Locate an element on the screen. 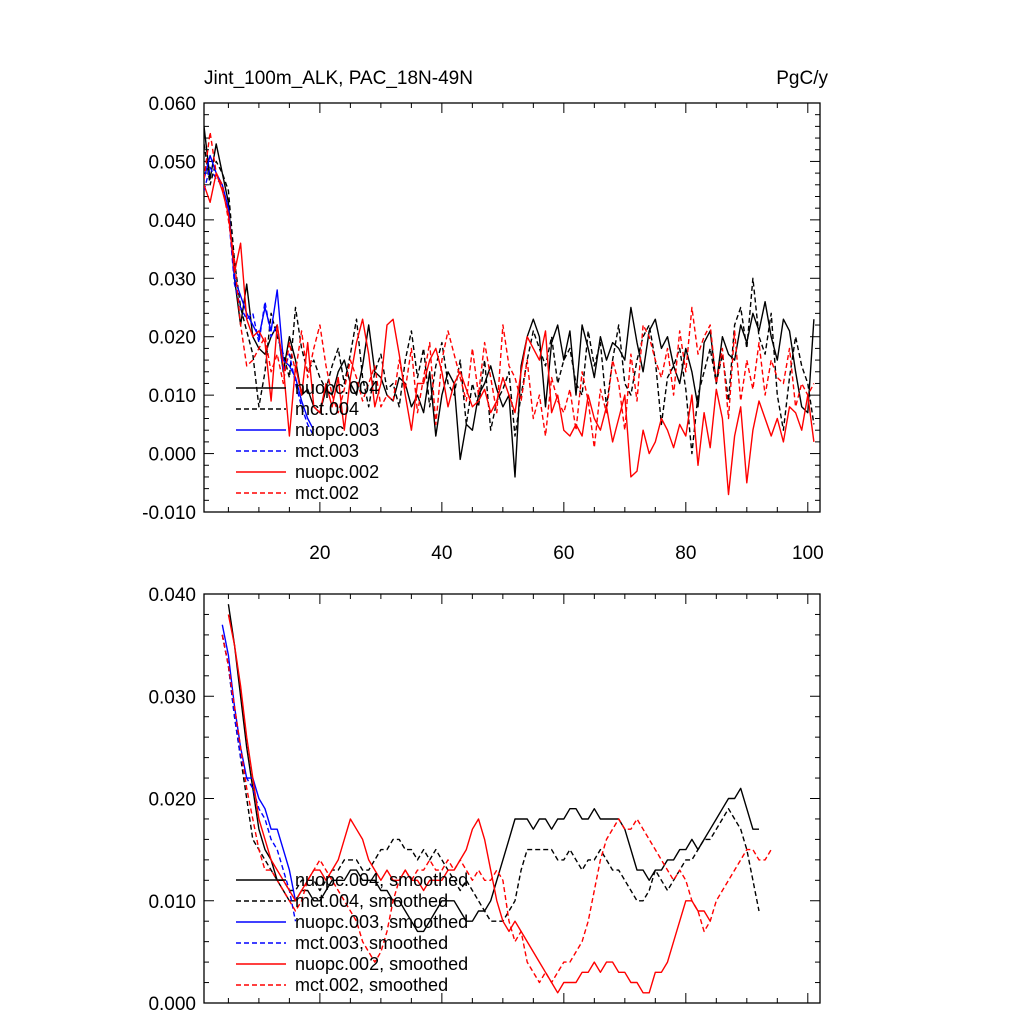 This screenshot has height=1024, width=1024. y-tick-label: -0.010 is located at coordinates (169, 513).